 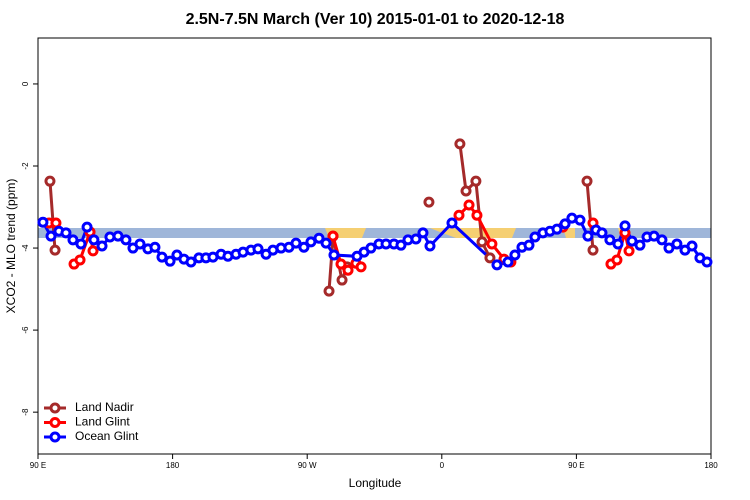 I want to click on land-ocean-strip, so click(x=374, y=233).